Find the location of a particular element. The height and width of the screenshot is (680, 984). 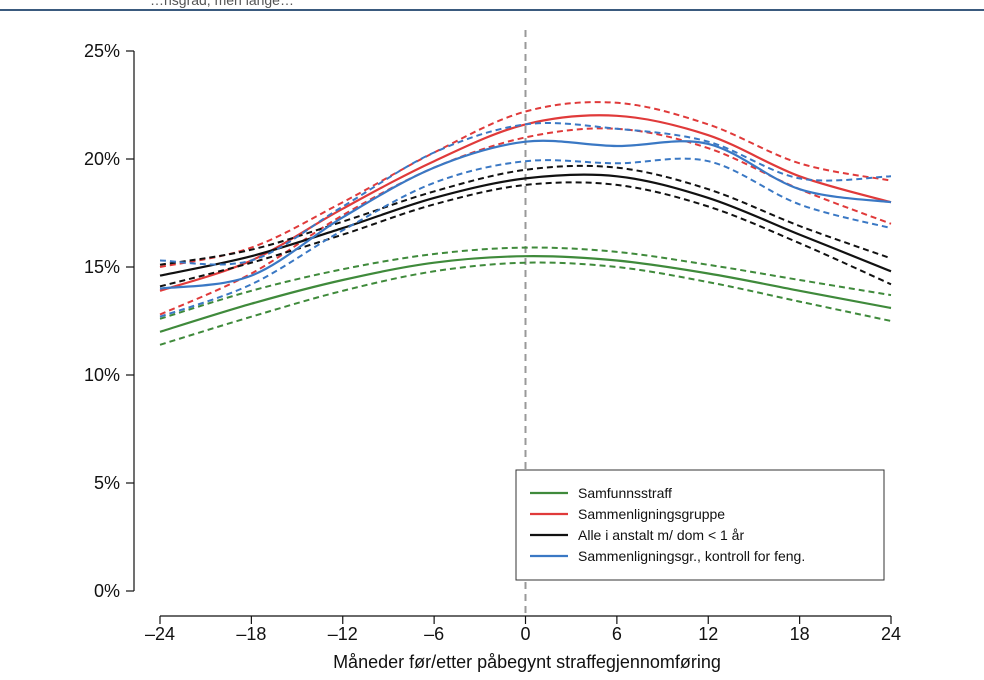

series-line is located at coordinates (525, 294).